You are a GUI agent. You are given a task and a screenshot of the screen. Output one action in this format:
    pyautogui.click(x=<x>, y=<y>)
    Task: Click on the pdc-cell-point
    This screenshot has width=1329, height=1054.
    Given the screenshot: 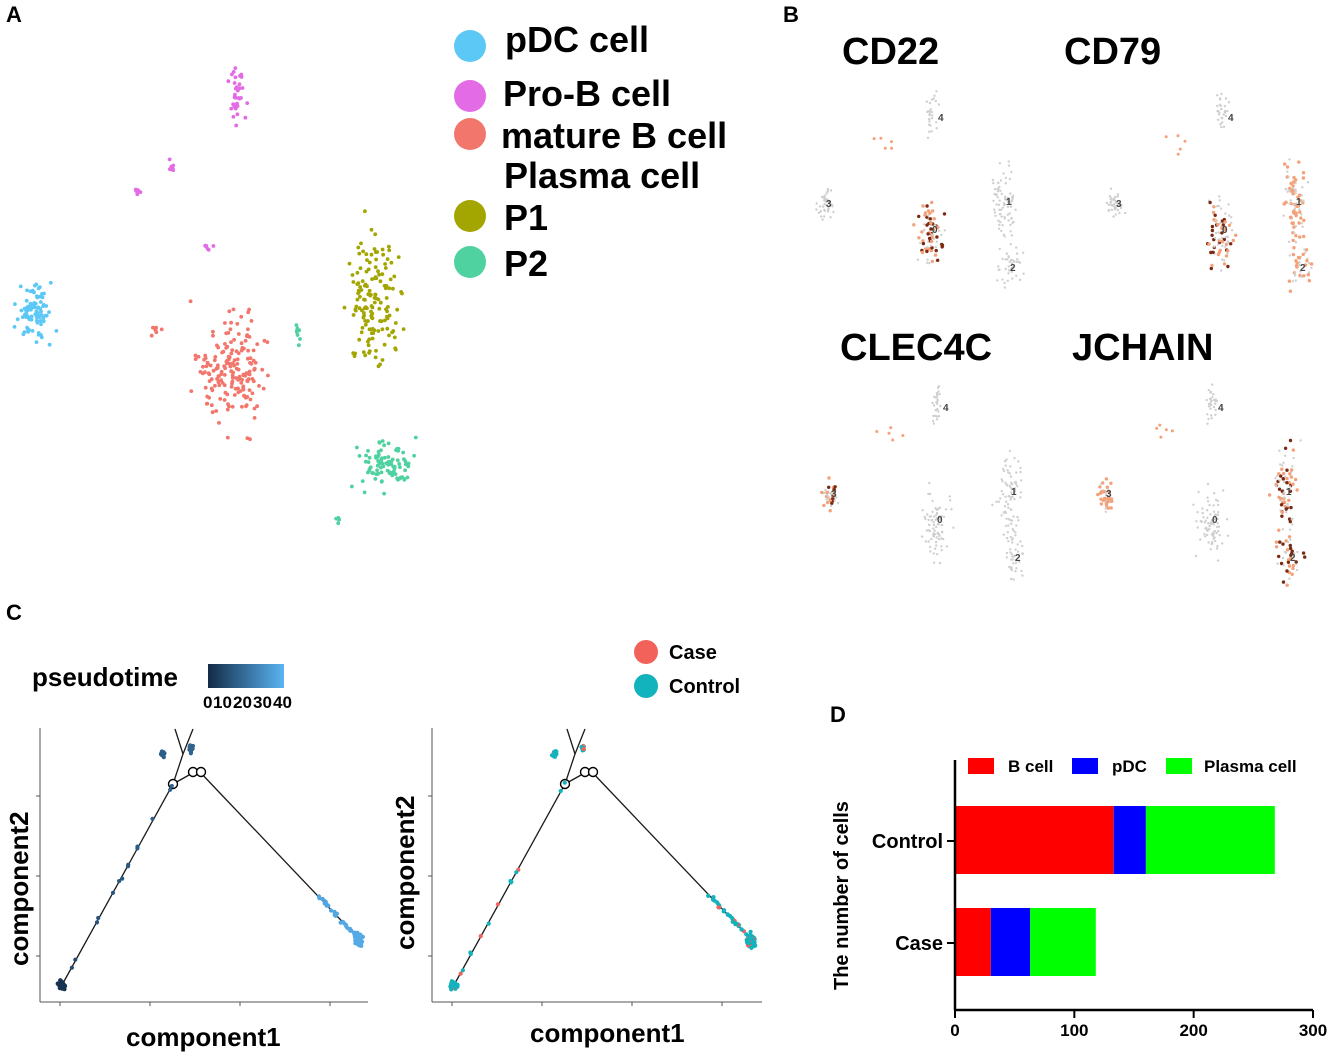 What is the action you would take?
    pyautogui.click(x=31, y=309)
    